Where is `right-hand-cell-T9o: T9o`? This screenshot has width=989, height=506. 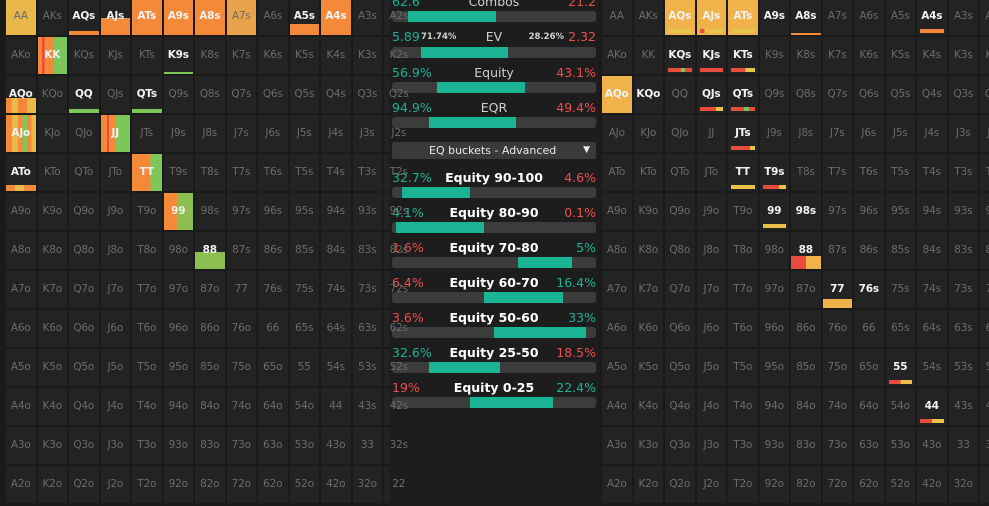 right-hand-cell-T9o: T9o is located at coordinates (743, 211).